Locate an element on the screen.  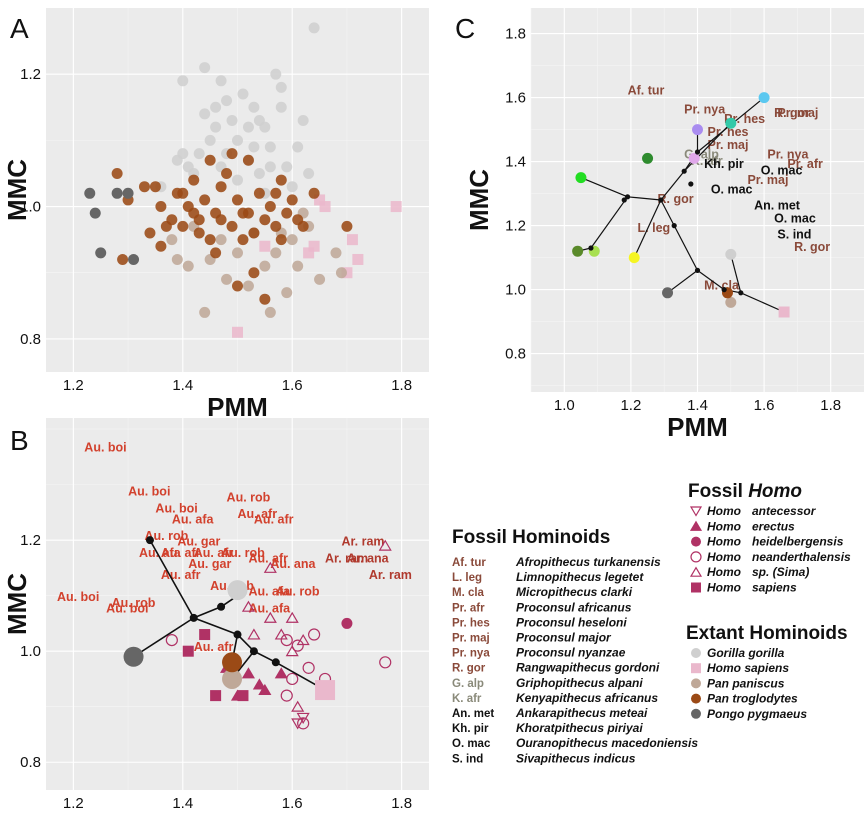
legend-abbr: An. met is located at coordinates (473, 714).